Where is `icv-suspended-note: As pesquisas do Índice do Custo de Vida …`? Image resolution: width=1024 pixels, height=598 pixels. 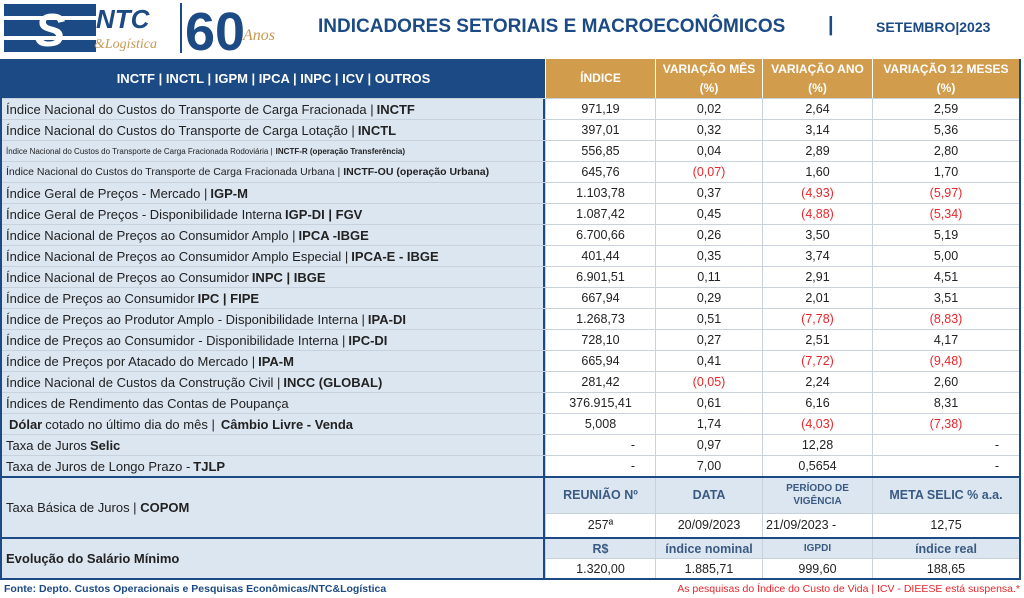
icv-suspended-note: As pesquisas do Índice do Custo de Vida … is located at coordinates (848, 589).